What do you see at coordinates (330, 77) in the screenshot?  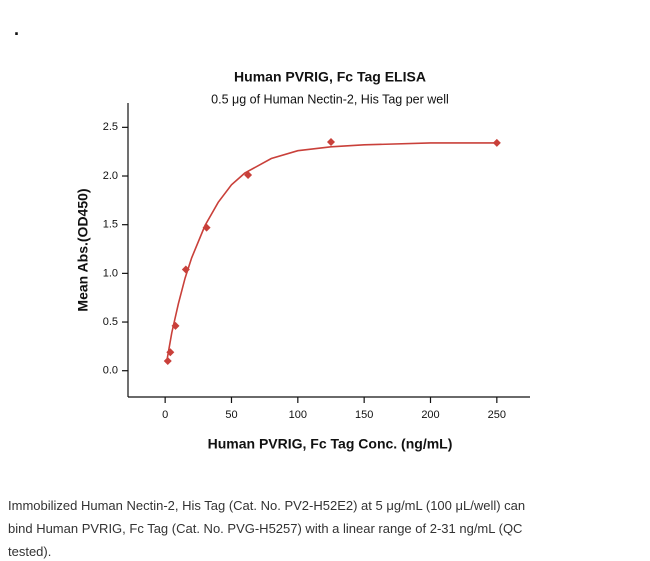 I see `chart-title: Human PVRIG, Fc Tag ELISA` at bounding box center [330, 77].